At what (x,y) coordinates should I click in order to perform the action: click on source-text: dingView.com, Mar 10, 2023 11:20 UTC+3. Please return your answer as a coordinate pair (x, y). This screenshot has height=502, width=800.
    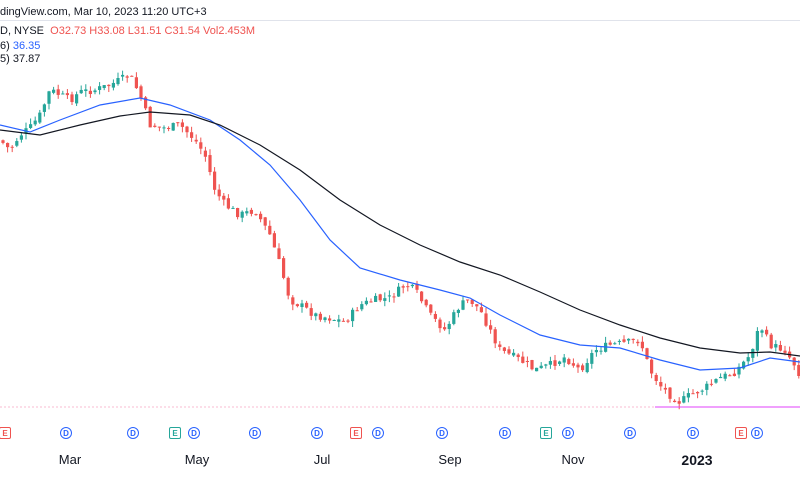
    Looking at the image, I should click on (103, 12).